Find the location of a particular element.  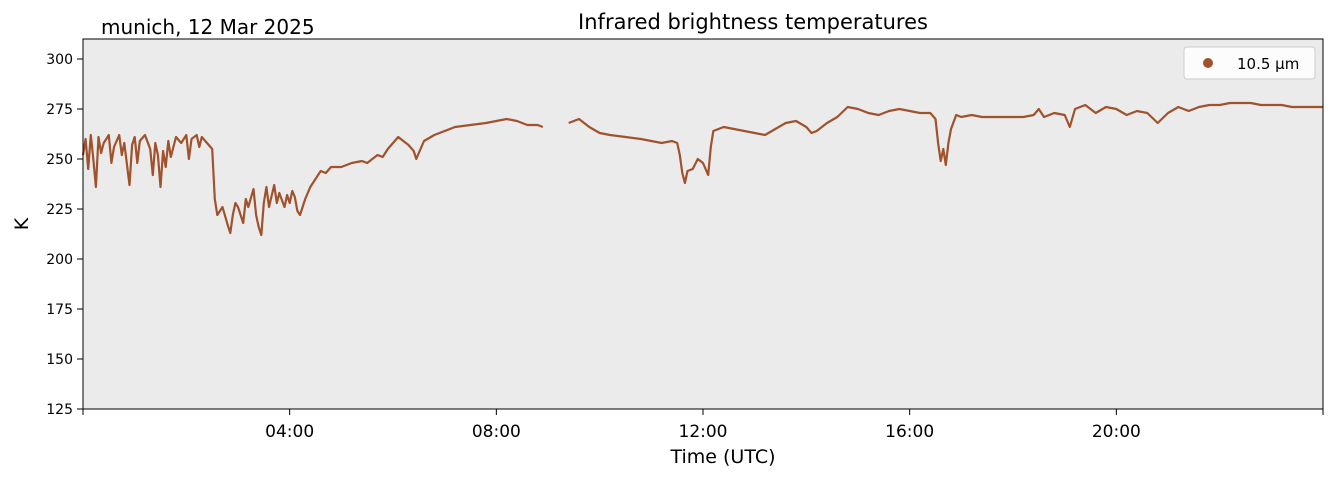

y-tick-label: 150 is located at coordinates (59, 360).